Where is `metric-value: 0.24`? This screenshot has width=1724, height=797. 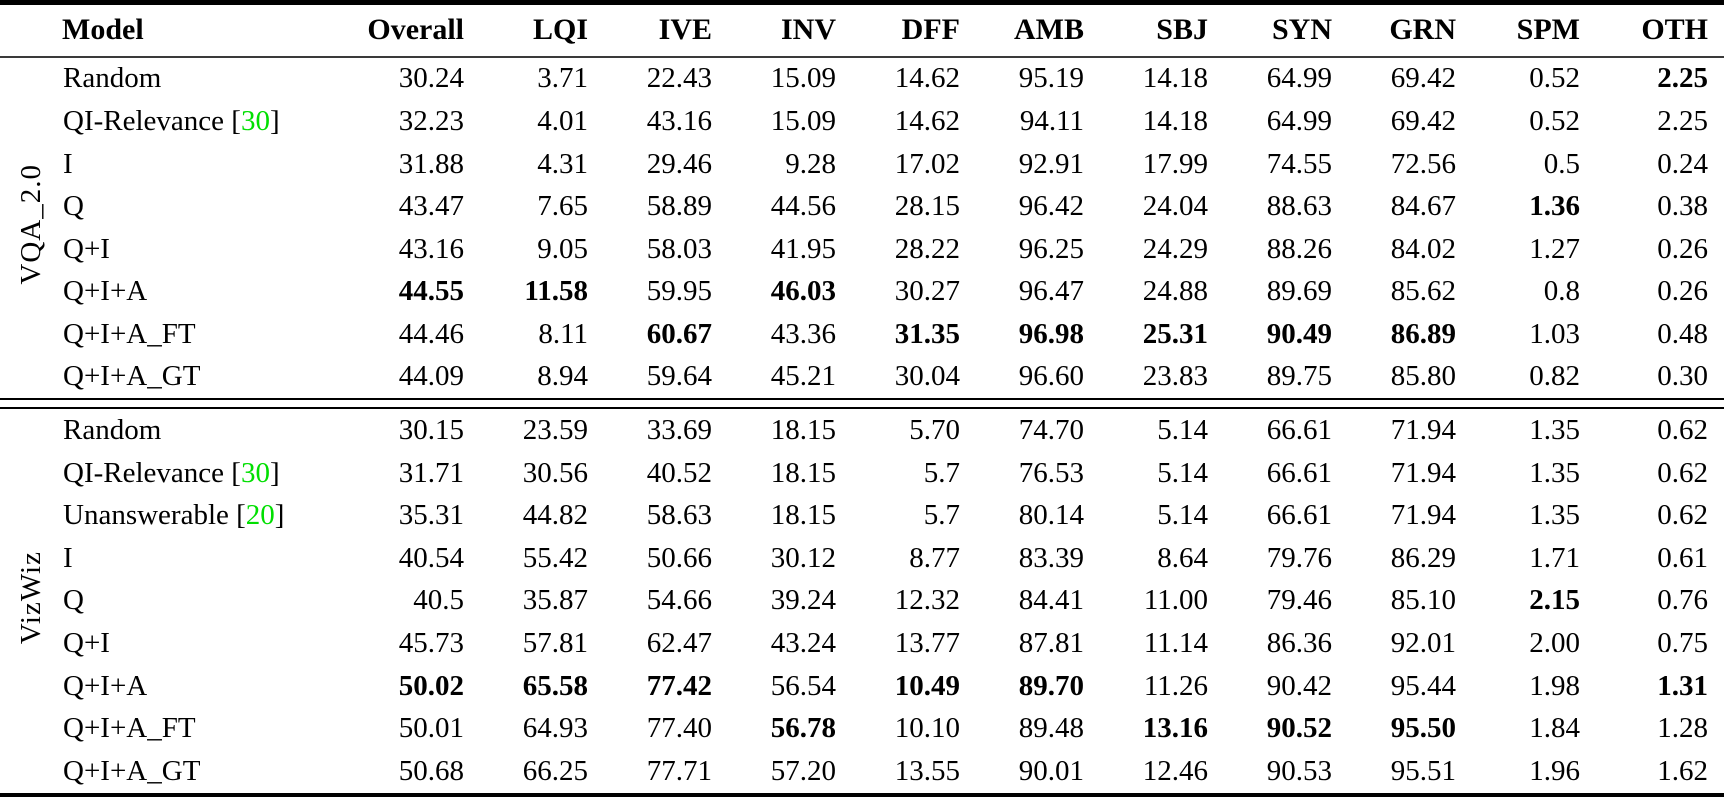
metric-value: 0.24 is located at coordinates (1682, 163).